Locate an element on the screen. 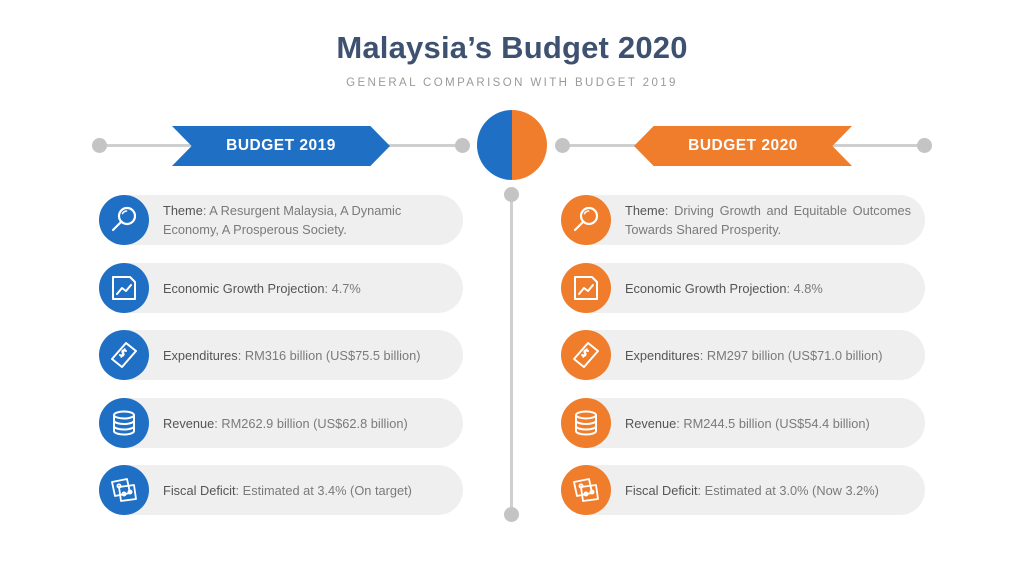 The height and width of the screenshot is (576, 1024). item-value: 4.8% is located at coordinates (808, 288).